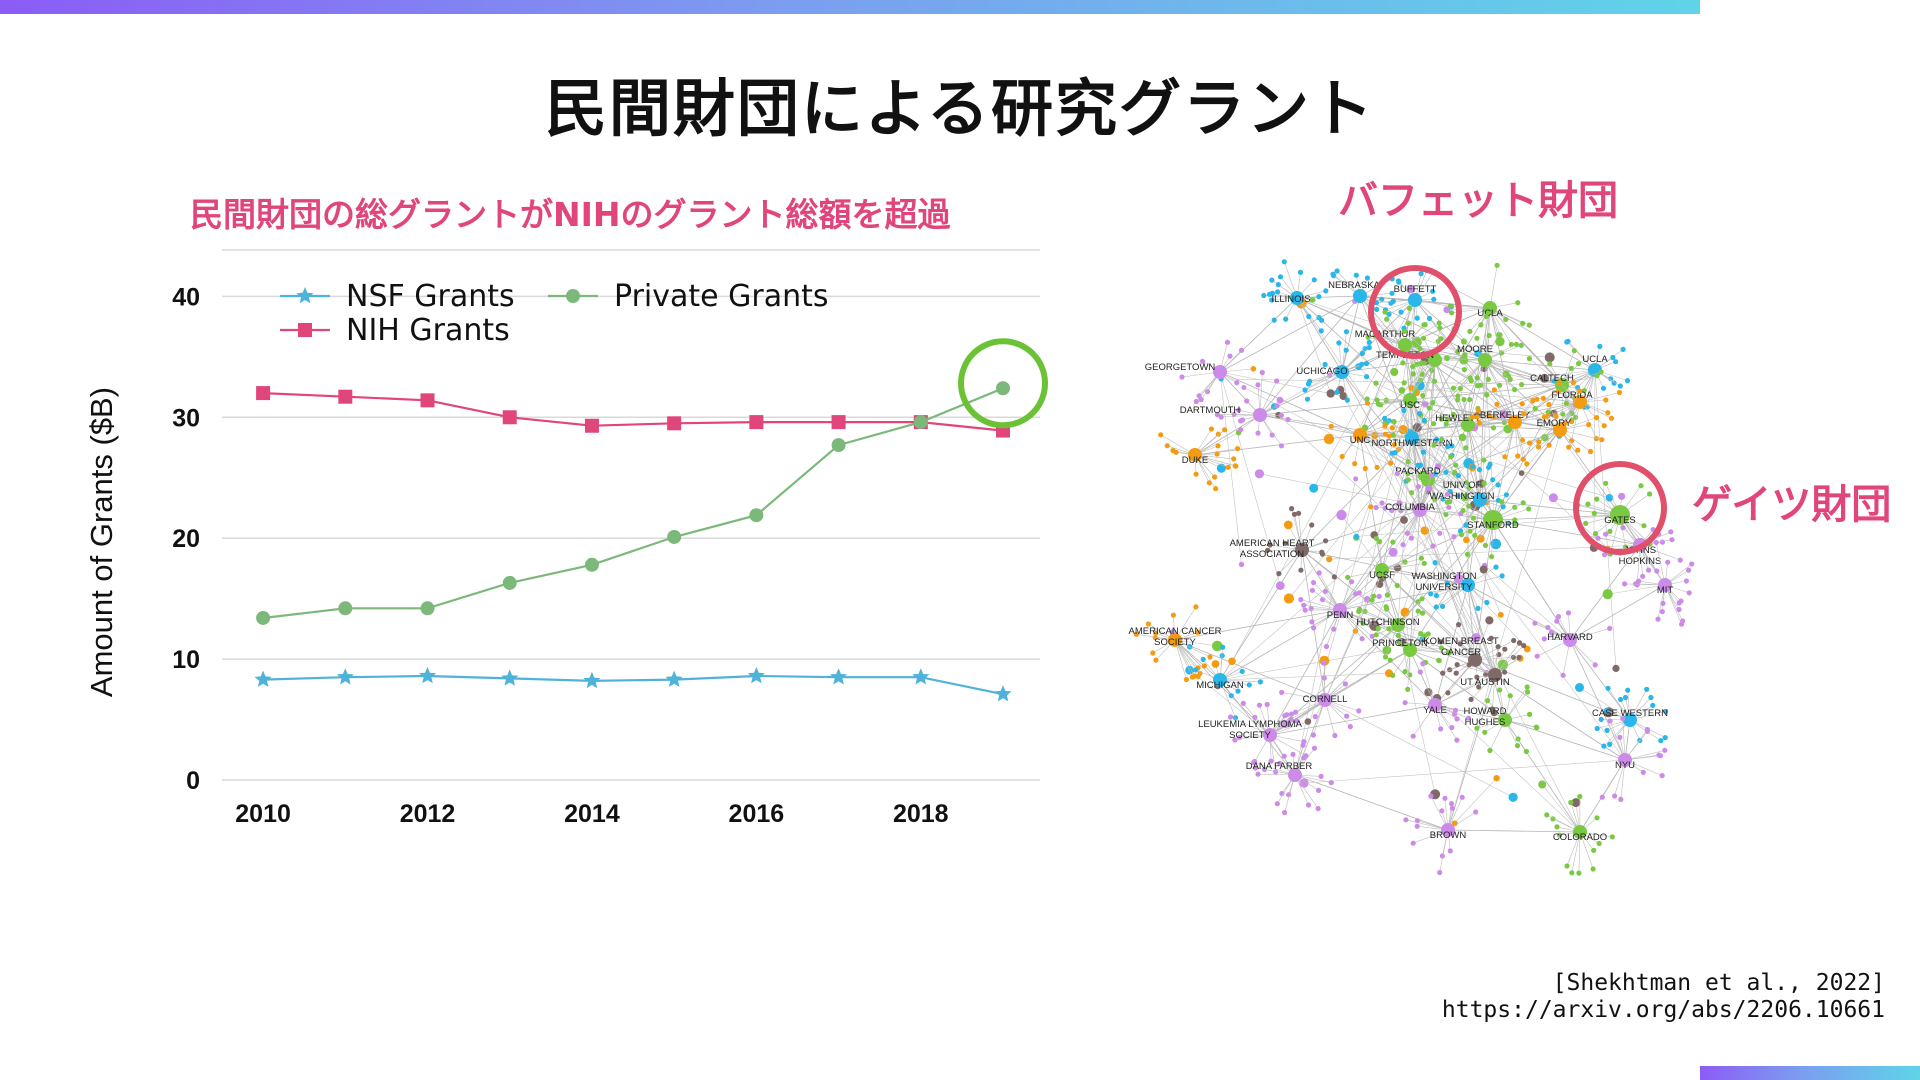  What do you see at coordinates (397, 296) in the screenshot?
I see `legend-item-nsf-grants: NSF Grants` at bounding box center [397, 296].